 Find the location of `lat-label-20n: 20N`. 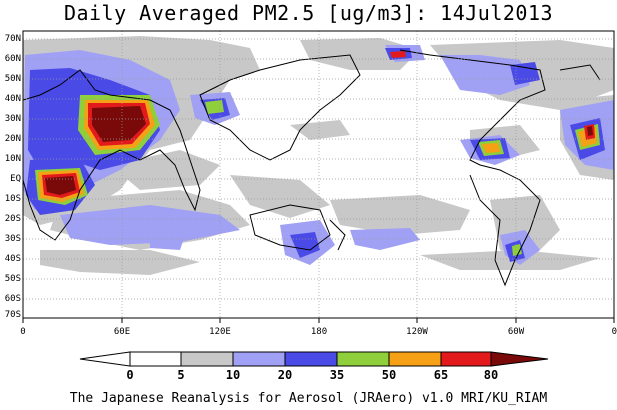

lat-label-20n: 20N is located at coordinates (12, 139).